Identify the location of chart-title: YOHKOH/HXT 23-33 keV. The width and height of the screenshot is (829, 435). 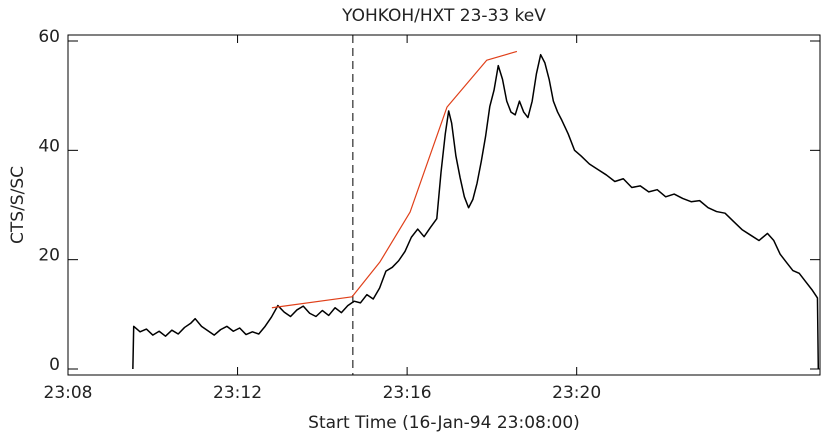
(443, 16).